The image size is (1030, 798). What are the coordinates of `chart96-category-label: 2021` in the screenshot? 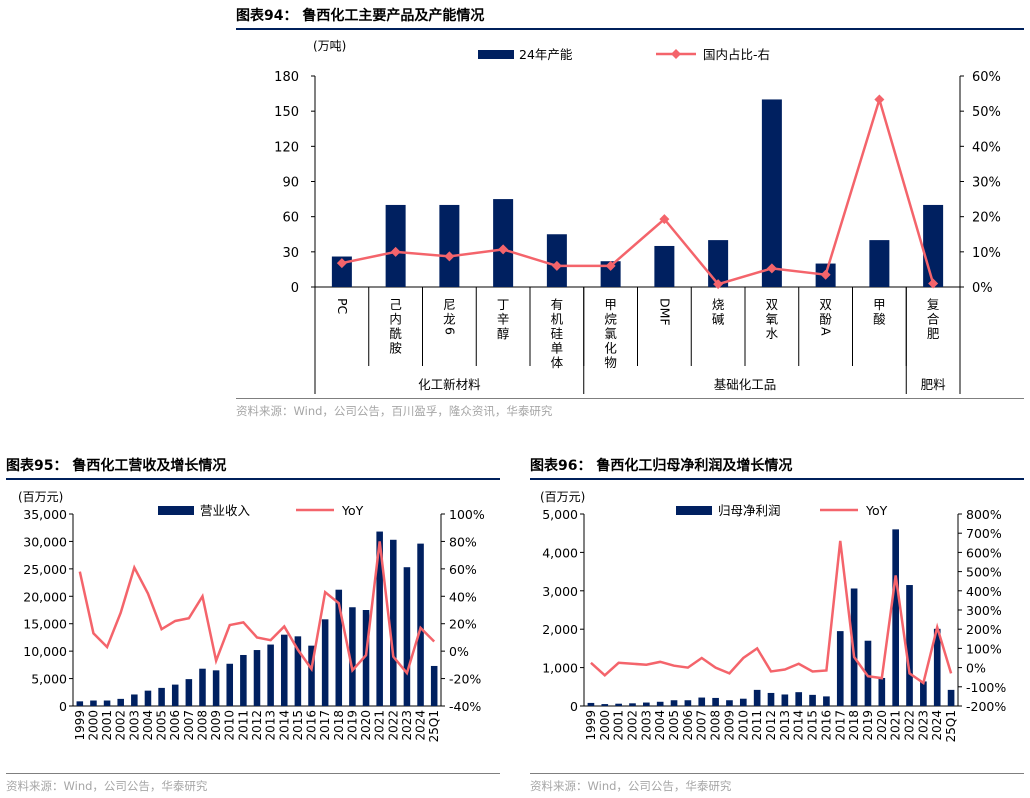 It's located at (896, 725).